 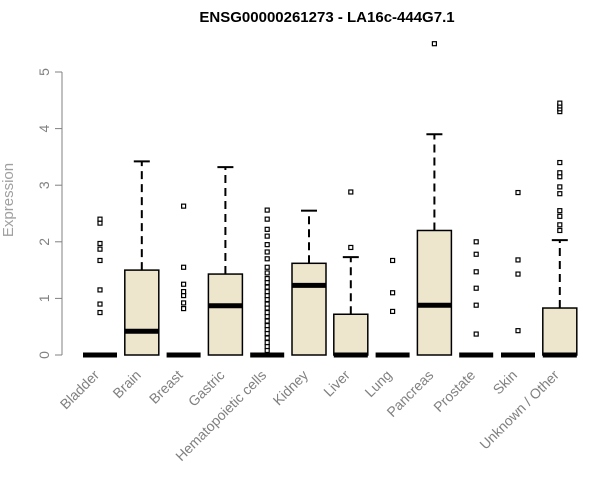 What do you see at coordinates (44, 72) in the screenshot?
I see `y-tick-label-5: 5` at bounding box center [44, 72].